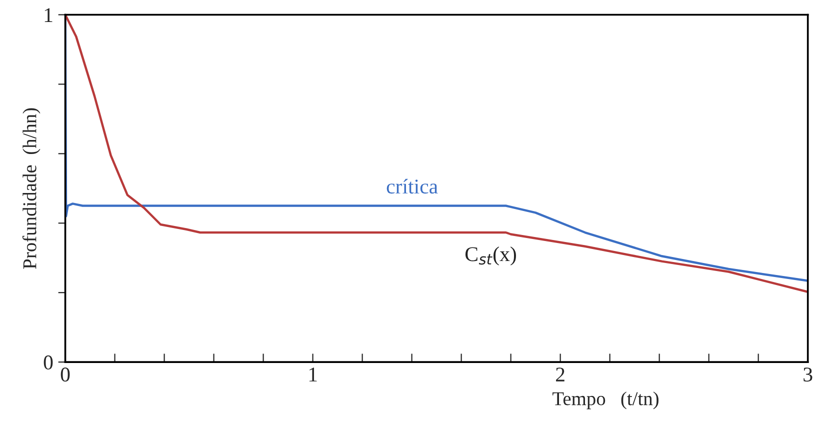 The image size is (816, 421). I want to click on x-tick-label: 2, so click(560, 375).